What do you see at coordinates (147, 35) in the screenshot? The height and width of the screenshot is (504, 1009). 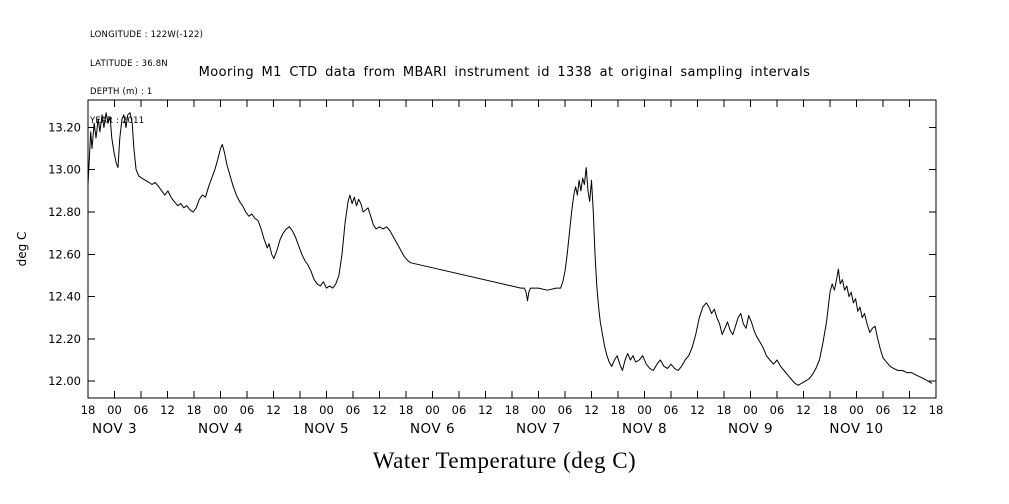 I see `metadata-longitude: LONGITUDE : 122W(-122)` at bounding box center [147, 35].